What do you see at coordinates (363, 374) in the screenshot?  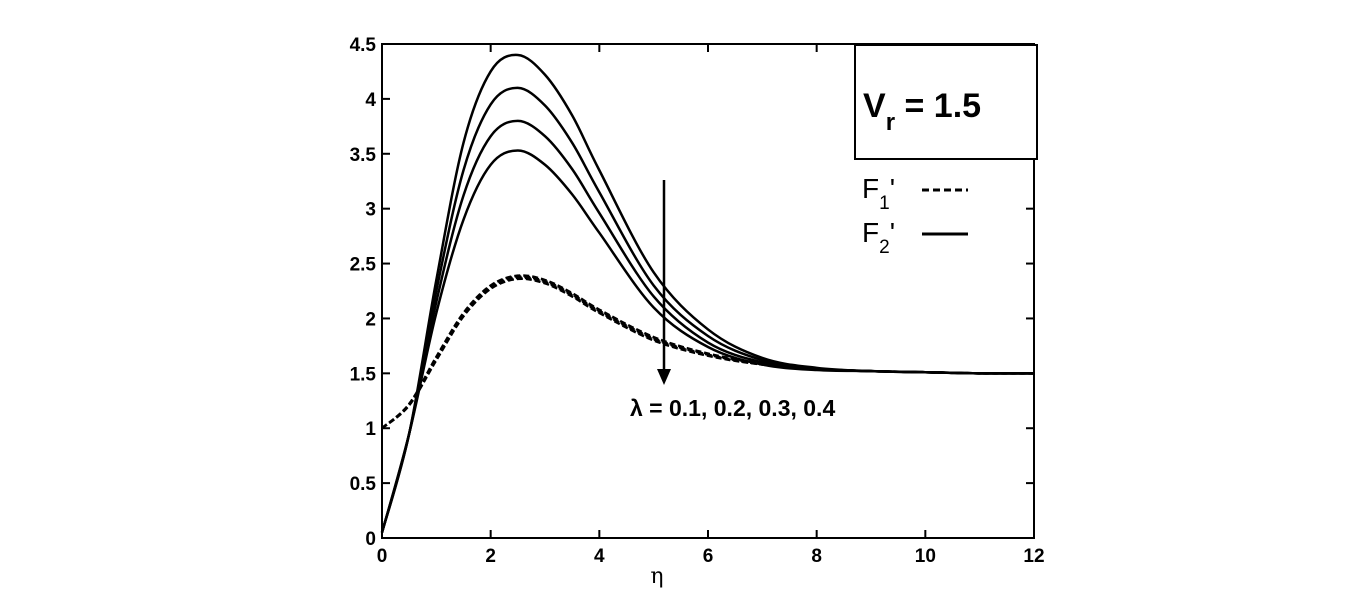 I see `y-tick-label: 1.5` at bounding box center [363, 374].